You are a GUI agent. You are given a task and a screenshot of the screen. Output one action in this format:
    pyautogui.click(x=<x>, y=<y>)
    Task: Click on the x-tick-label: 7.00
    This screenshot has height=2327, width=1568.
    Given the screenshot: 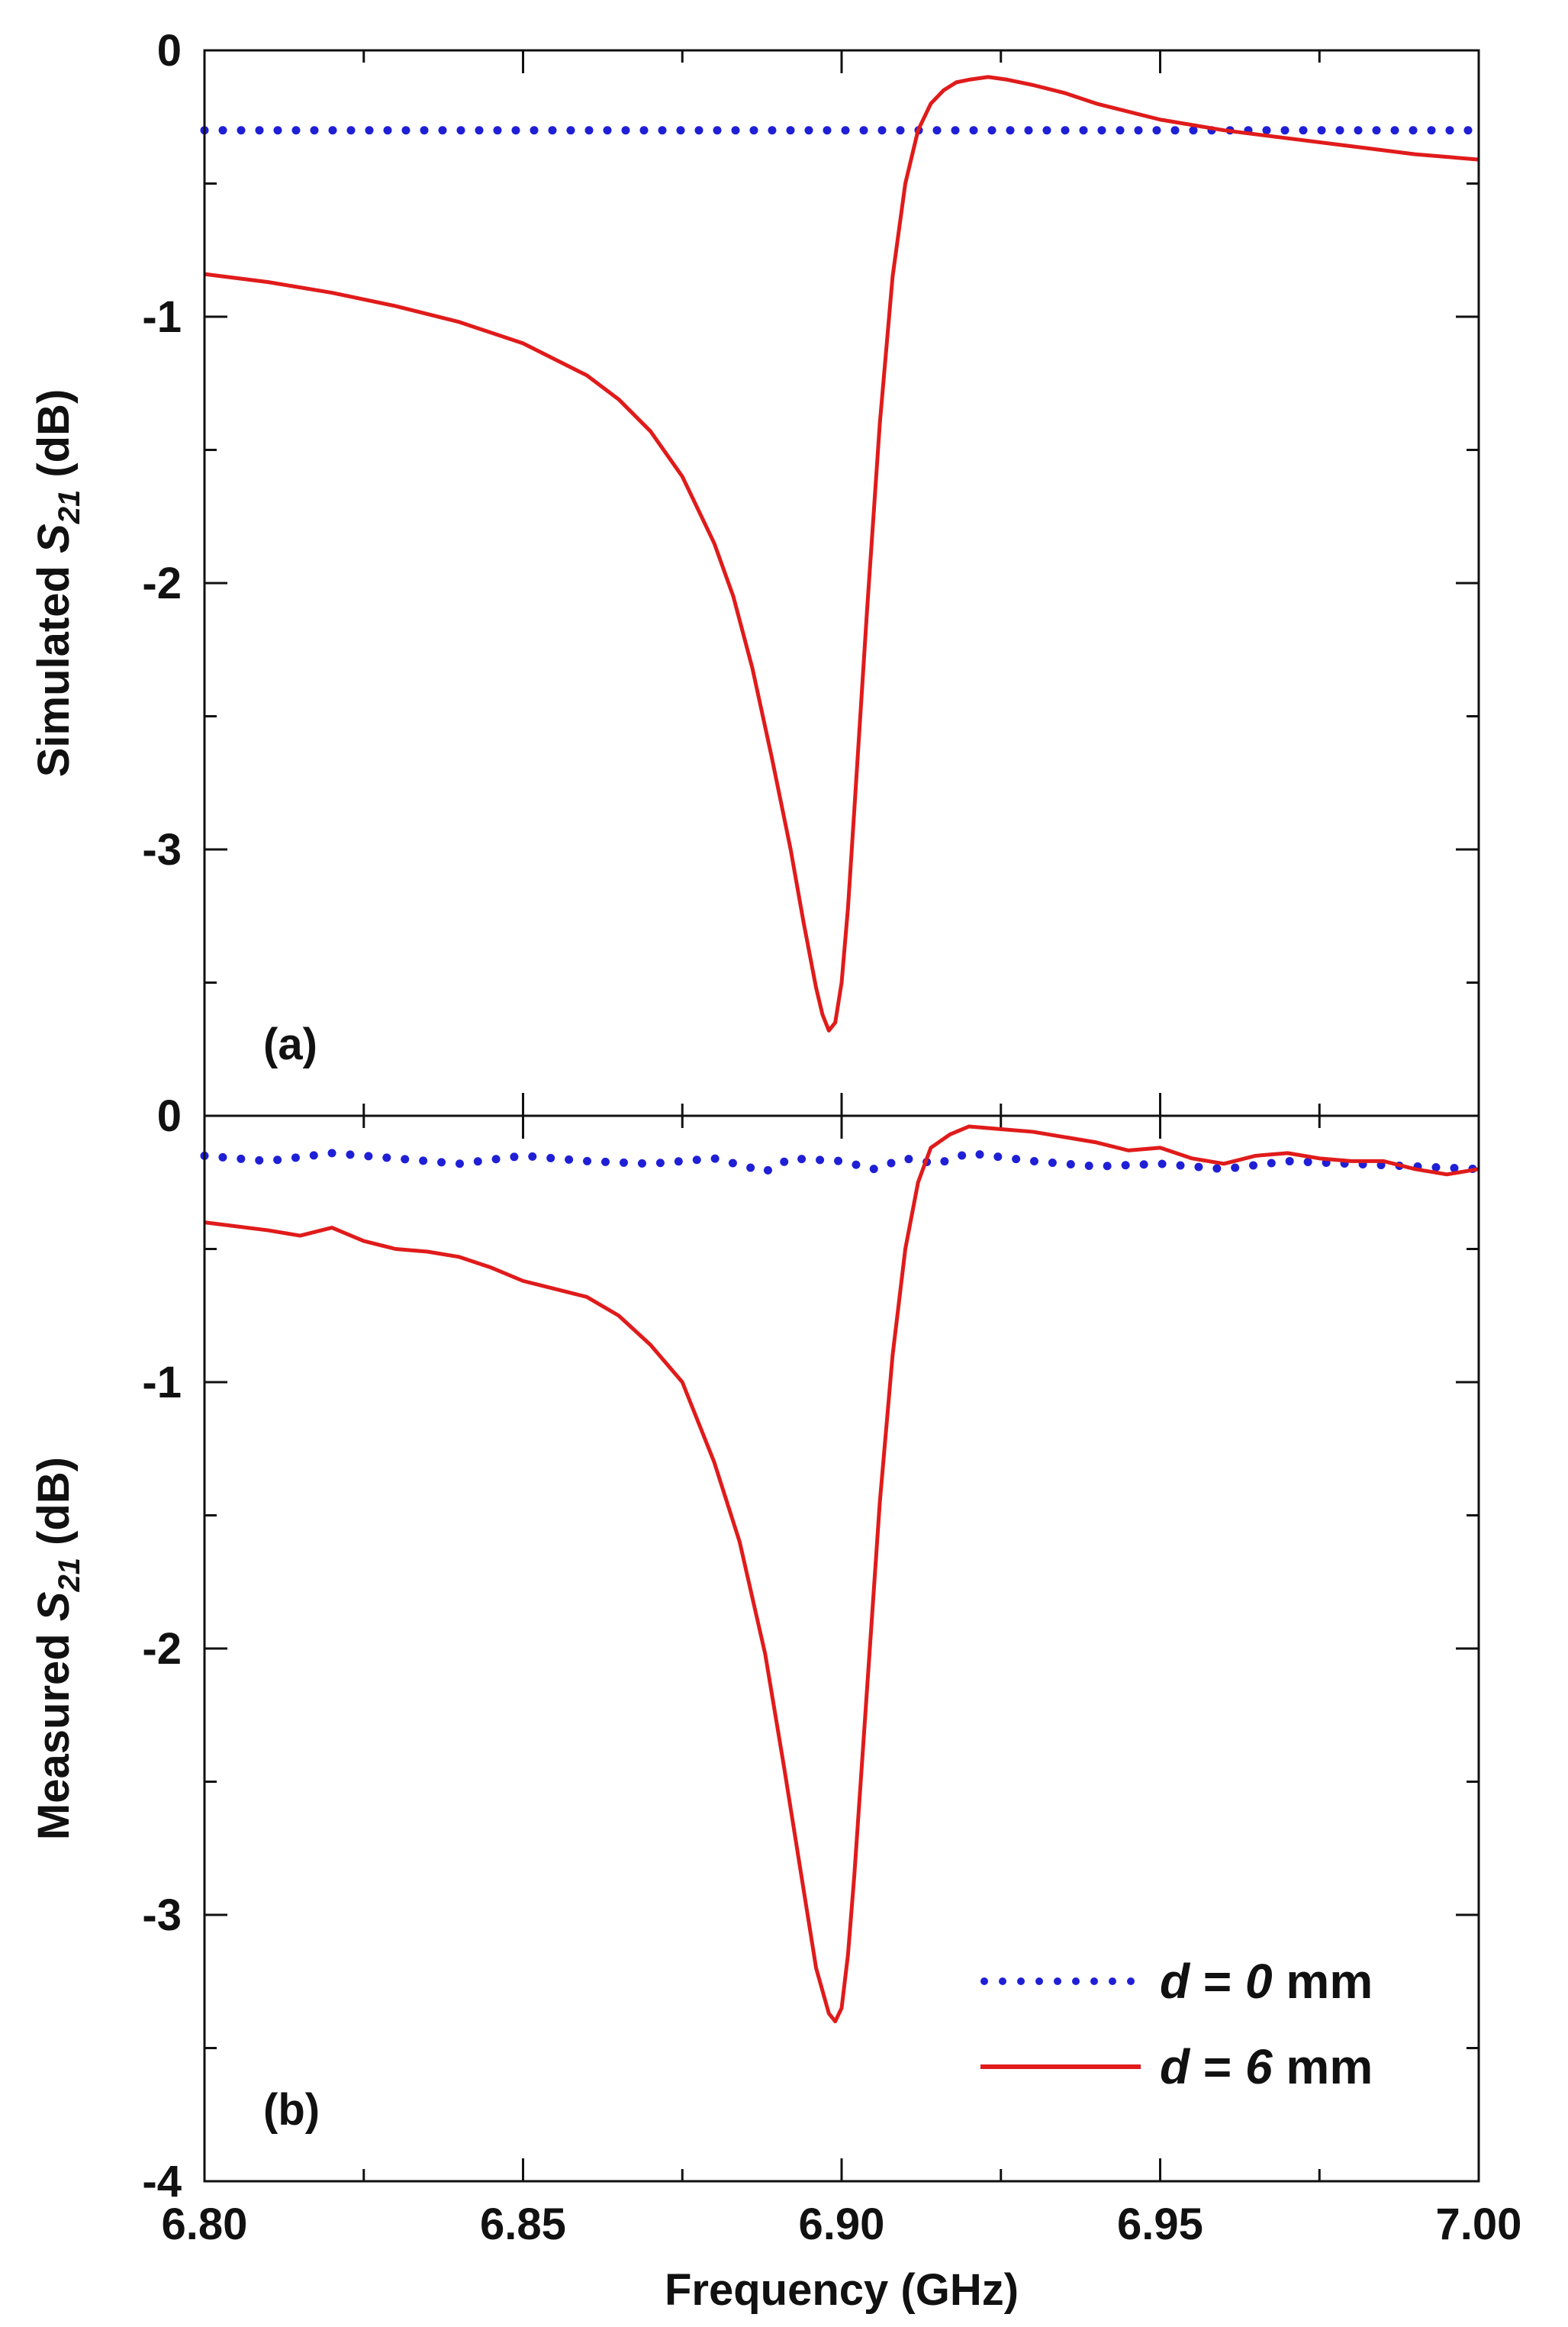 What is the action you would take?
    pyautogui.click(x=1479, y=2224)
    